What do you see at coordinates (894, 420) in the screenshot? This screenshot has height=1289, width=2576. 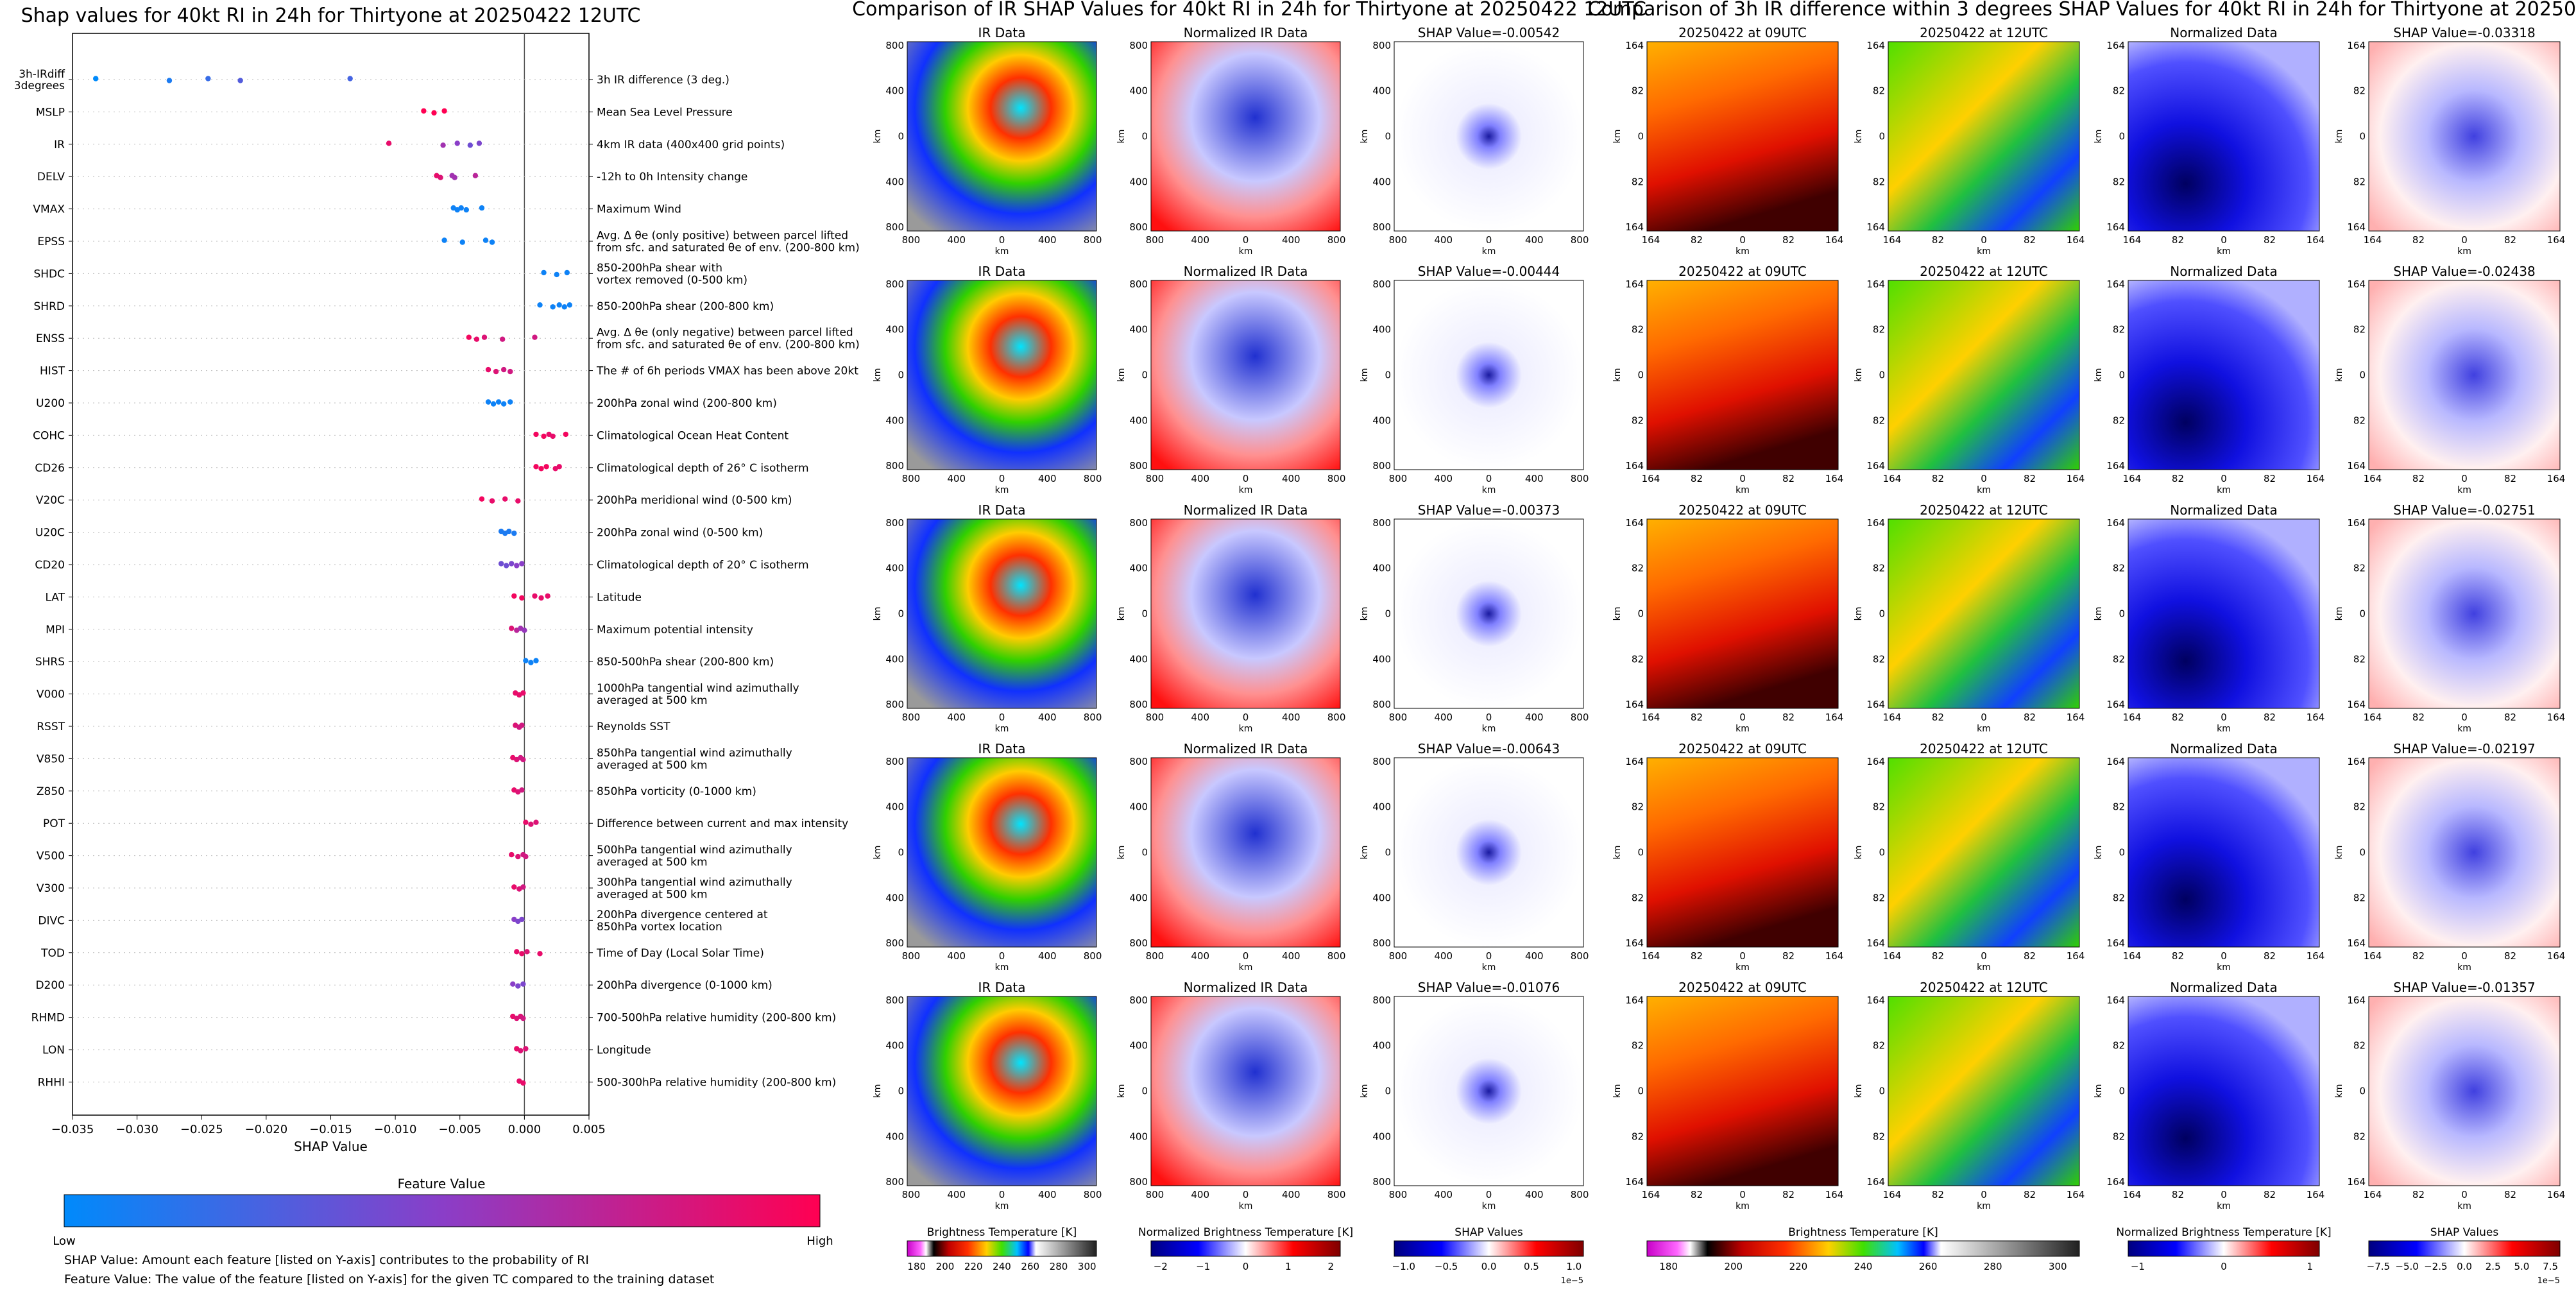 I see `ir-row2-col1-ytick-label: 400` at bounding box center [894, 420].